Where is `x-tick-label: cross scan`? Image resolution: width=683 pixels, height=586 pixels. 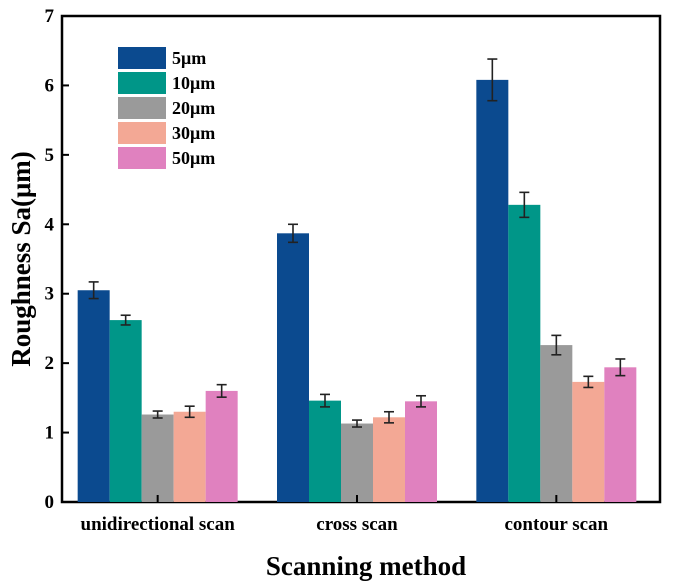 x-tick-label: cross scan is located at coordinates (357, 524).